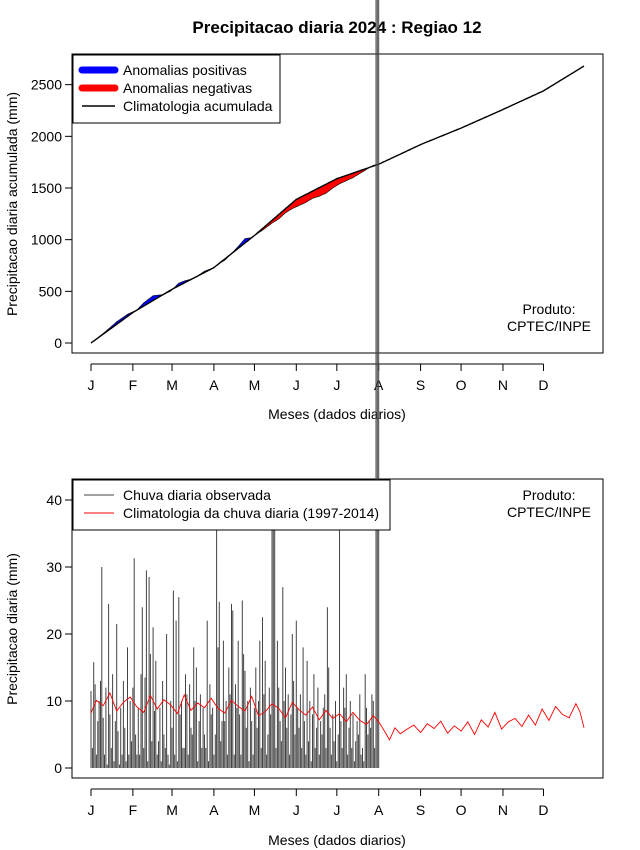  Describe the element at coordinates (336, 27) in the screenshot. I see `chart-title: Precipitacao diaria 2024 : Regiao 12` at that location.